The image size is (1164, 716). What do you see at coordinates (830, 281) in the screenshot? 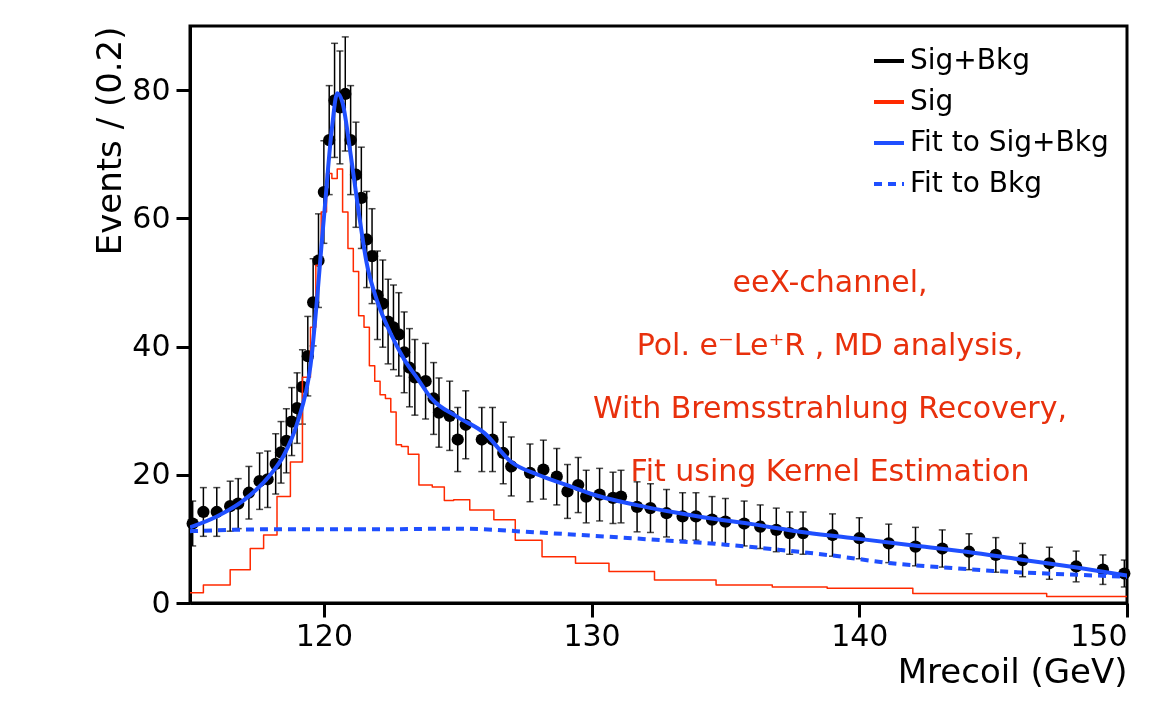
I see `annotation: eeX-channel,` at bounding box center [830, 281].